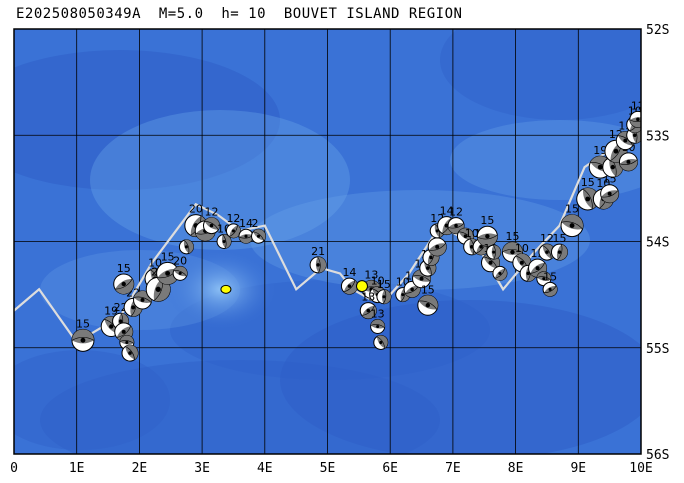  I want to click on x-tick-label: 6E, so click(390, 468).